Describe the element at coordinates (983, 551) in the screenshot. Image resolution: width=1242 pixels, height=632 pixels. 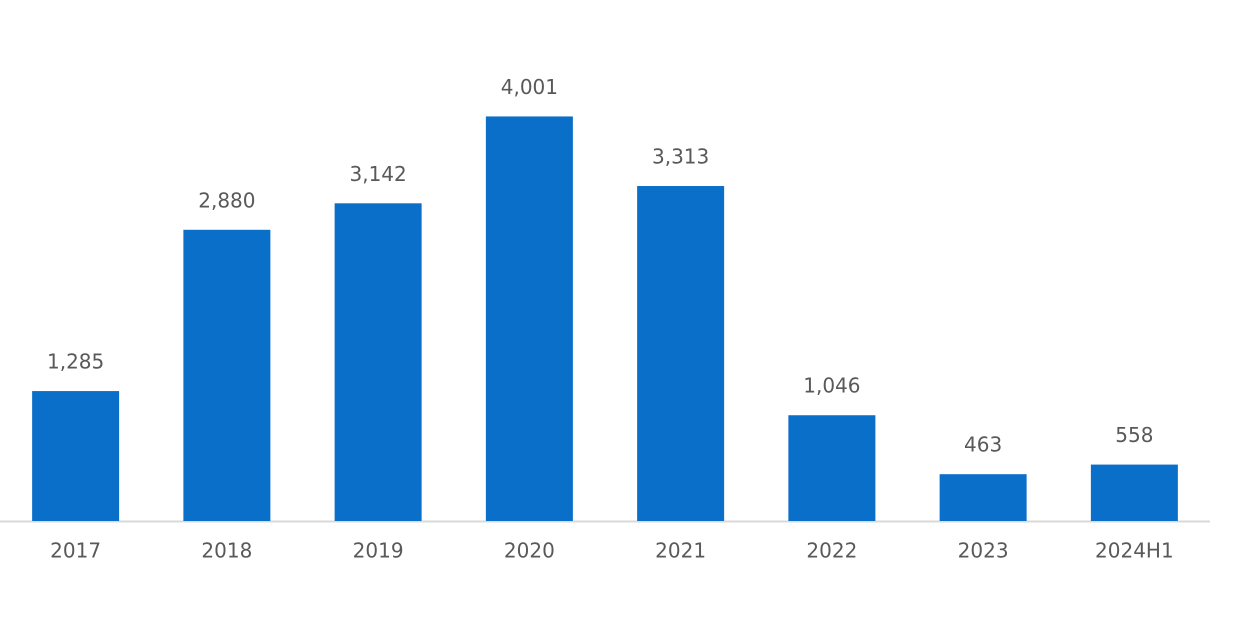
I see `x-tick-label: 2023` at that location.